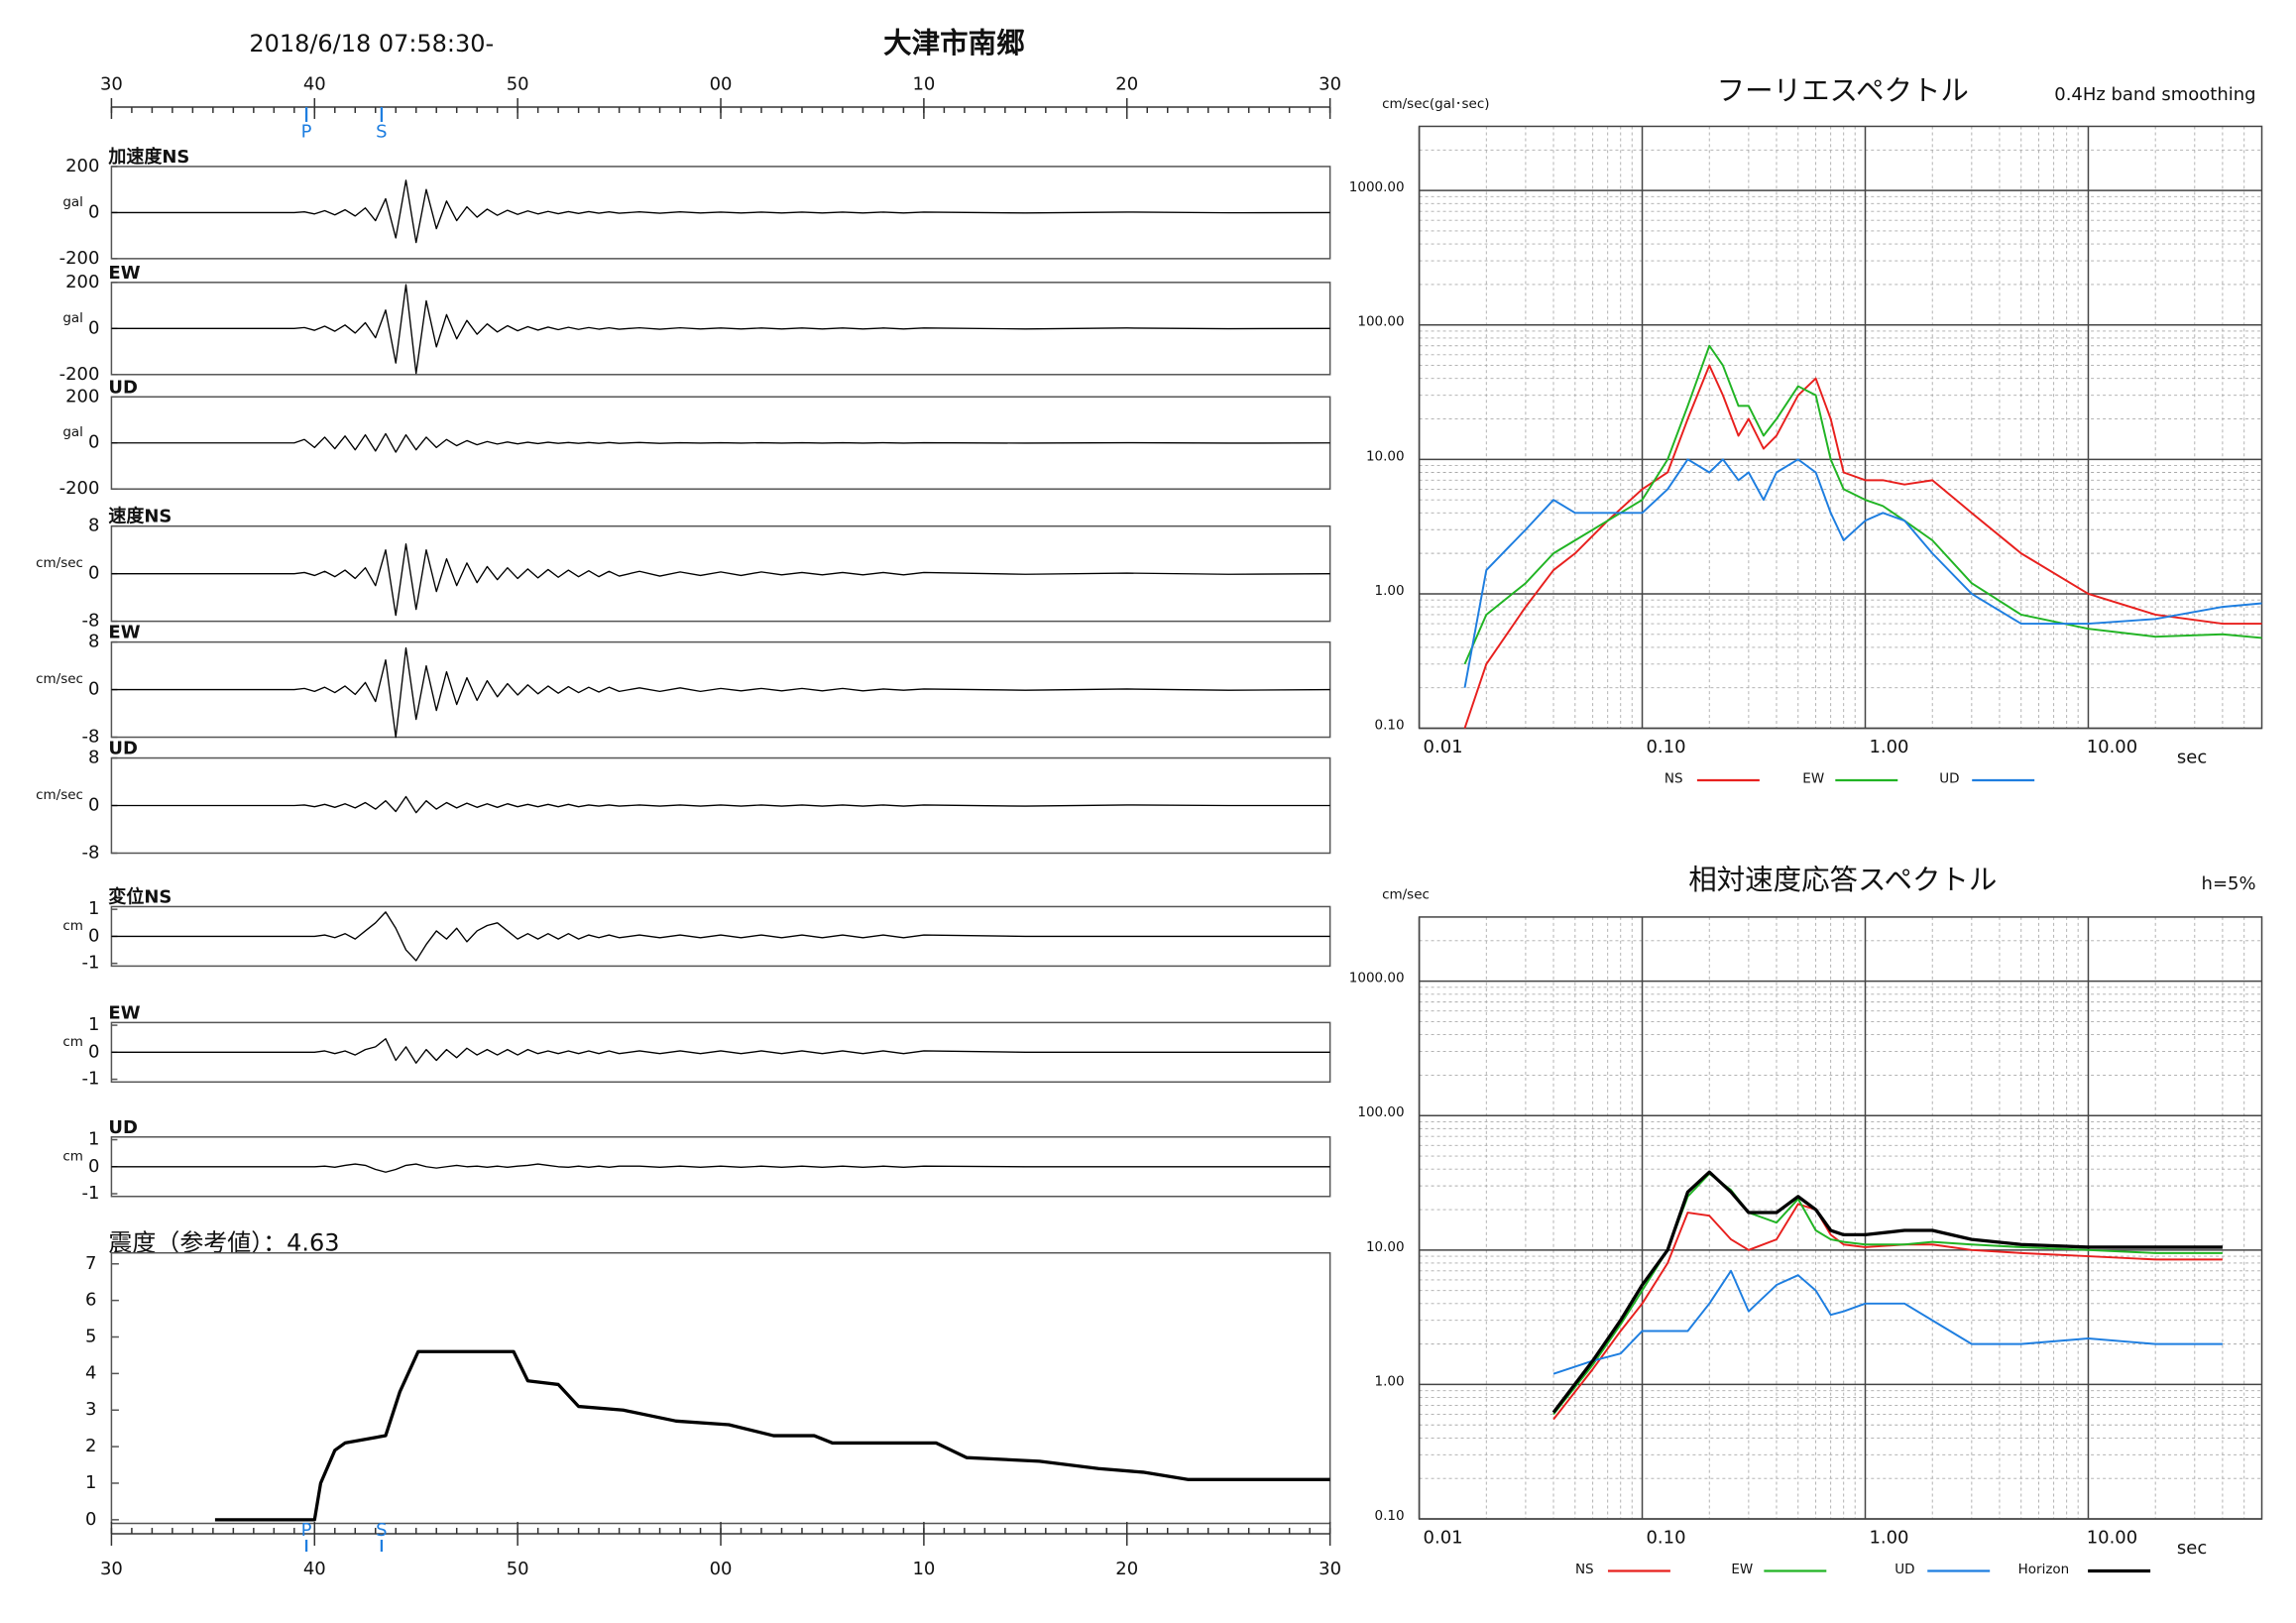  I want to click on record-time: 2018/6/18 07:58:30-, so click(371, 44).